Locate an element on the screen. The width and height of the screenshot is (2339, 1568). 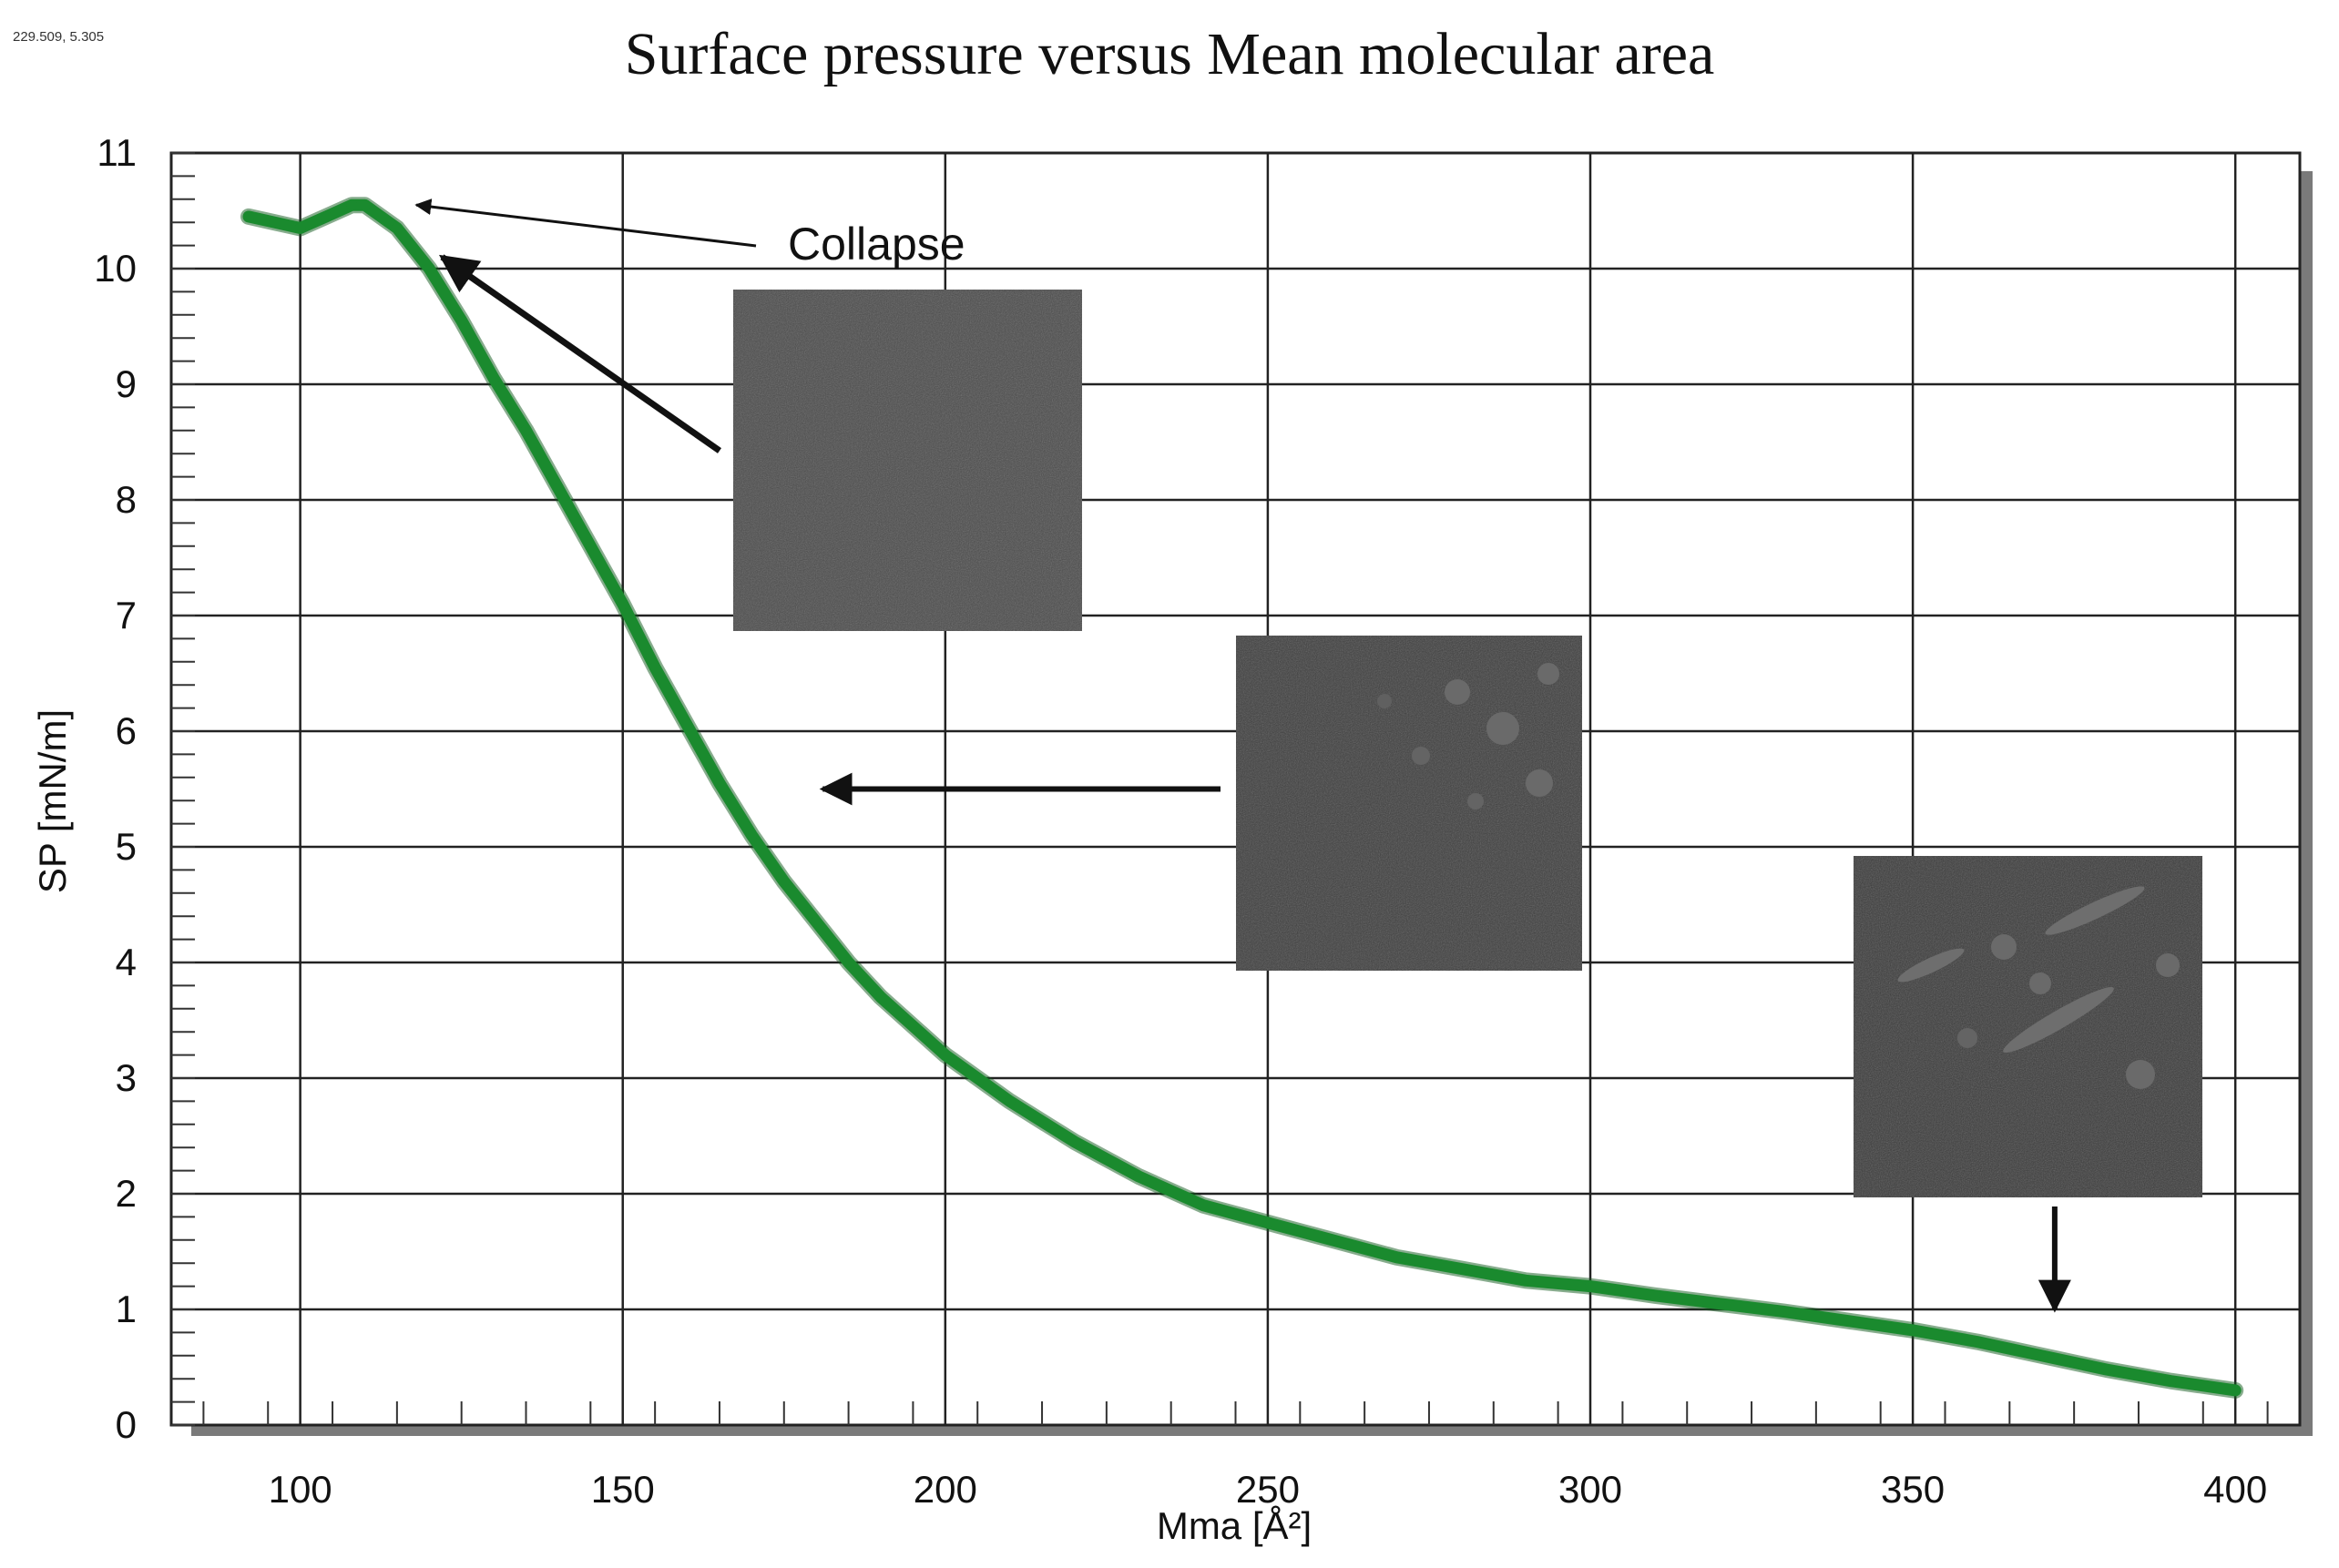
x-tick-label: 150 is located at coordinates (623, 1489).